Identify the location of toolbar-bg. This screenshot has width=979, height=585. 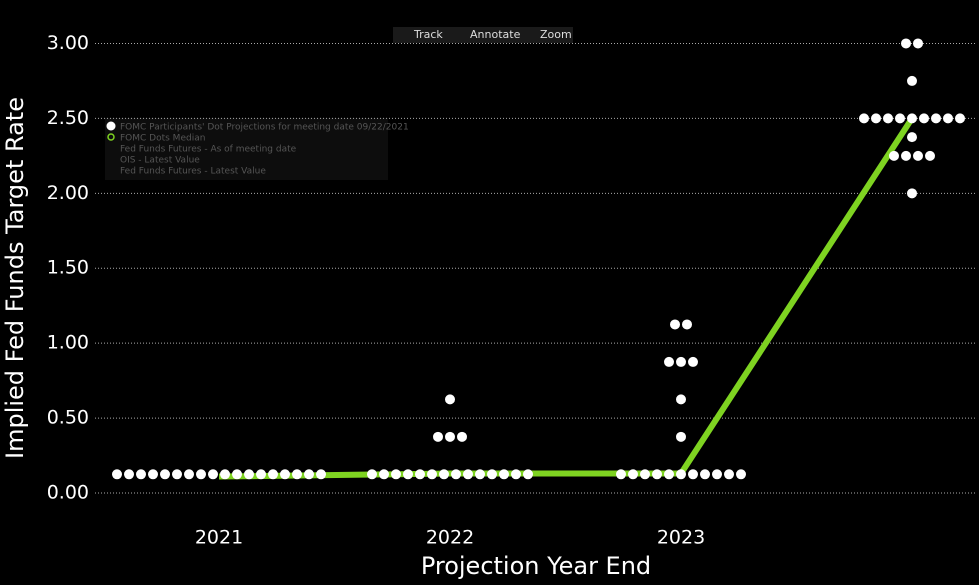
(483, 35).